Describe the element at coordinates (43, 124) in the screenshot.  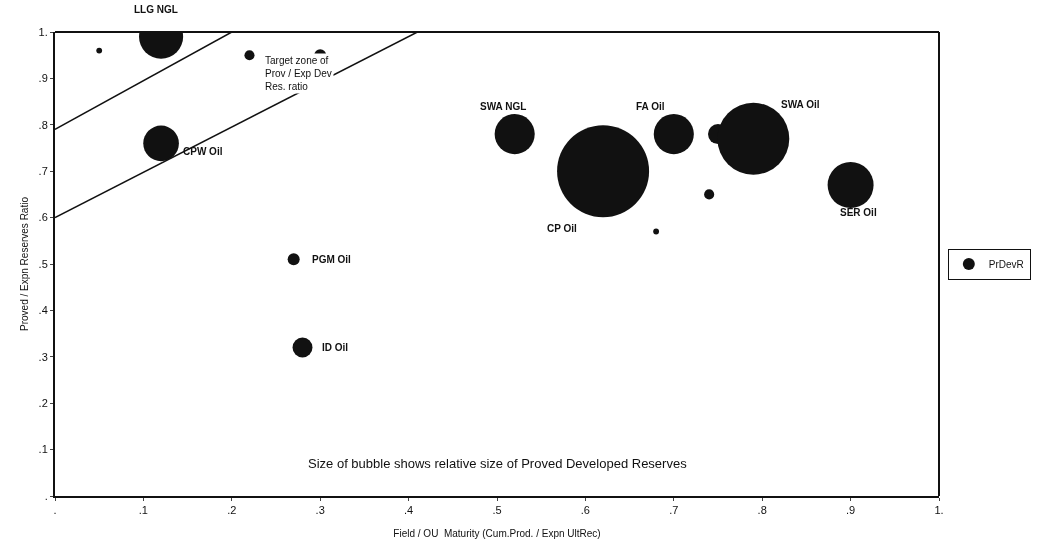
I see `y-tick-label: .8` at that location.